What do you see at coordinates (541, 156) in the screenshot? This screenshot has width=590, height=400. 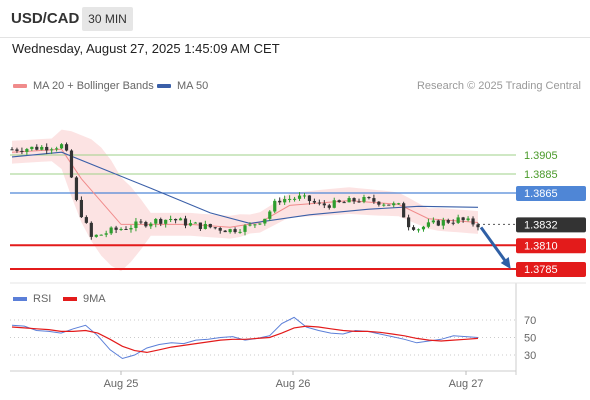 I see `level-value-1.3905: 1.3905` at bounding box center [541, 156].